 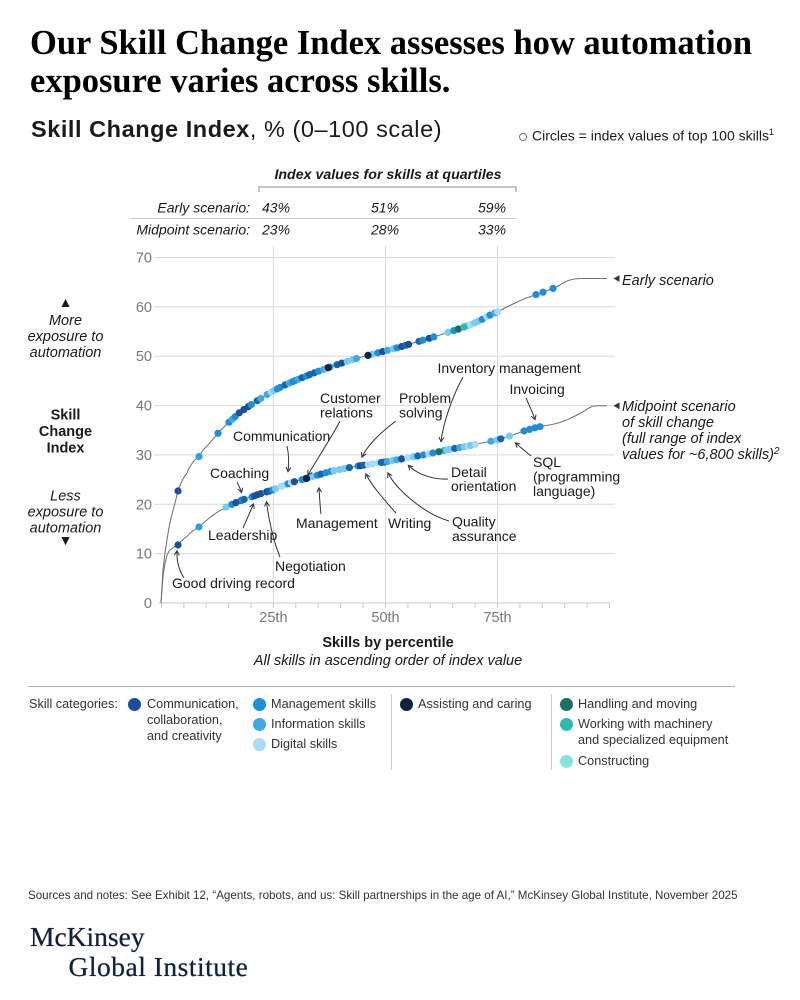 What do you see at coordinates (66, 416) in the screenshot?
I see `svg-text: Skill` at bounding box center [66, 416].